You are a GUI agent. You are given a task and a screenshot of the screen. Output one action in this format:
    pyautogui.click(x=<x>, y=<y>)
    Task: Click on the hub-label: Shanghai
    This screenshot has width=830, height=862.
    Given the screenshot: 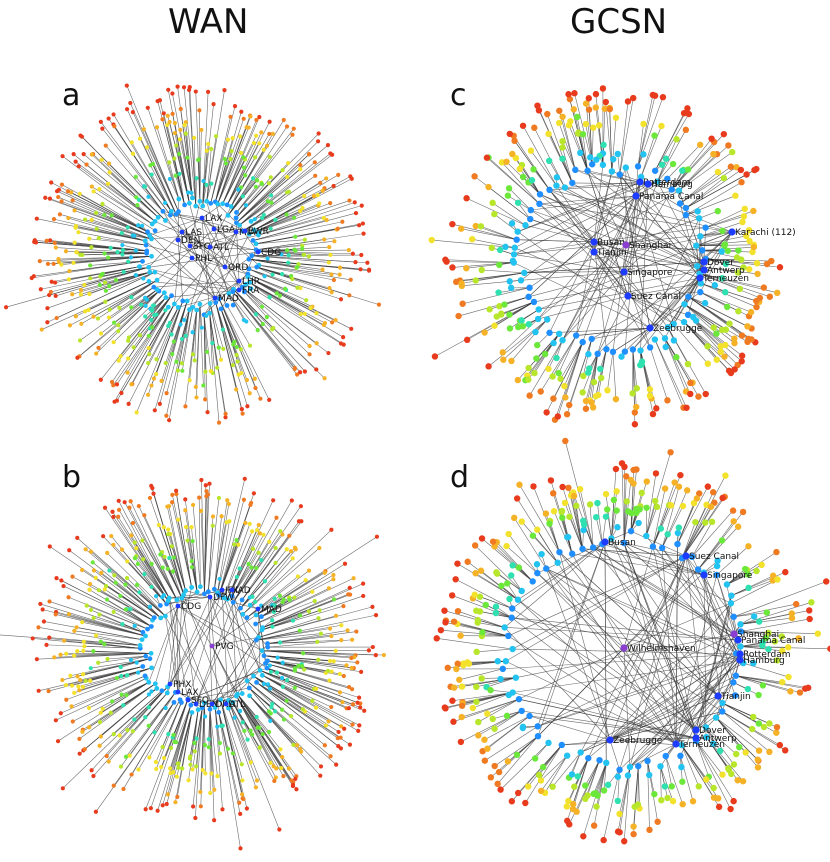 What is the action you would take?
    pyautogui.click(x=650, y=246)
    